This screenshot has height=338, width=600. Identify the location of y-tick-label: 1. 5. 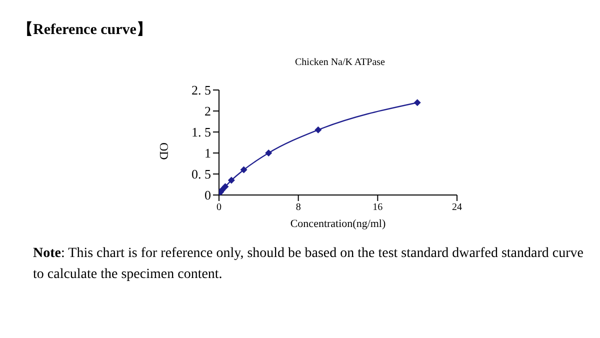
(201, 132).